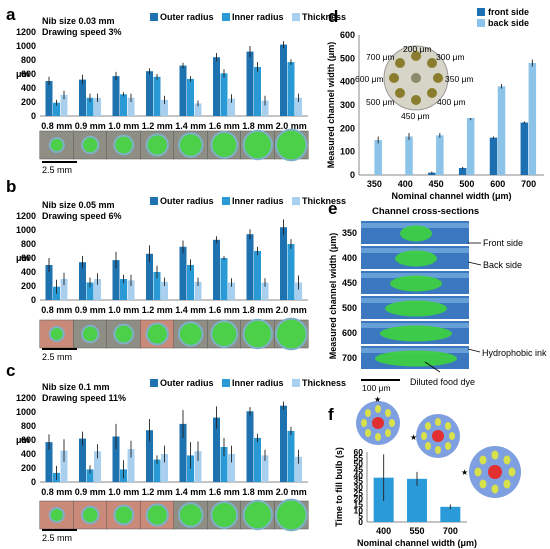  What do you see at coordinates (11, 186) in the screenshot?
I see `panel-label-b: b` at bounding box center [11, 186].